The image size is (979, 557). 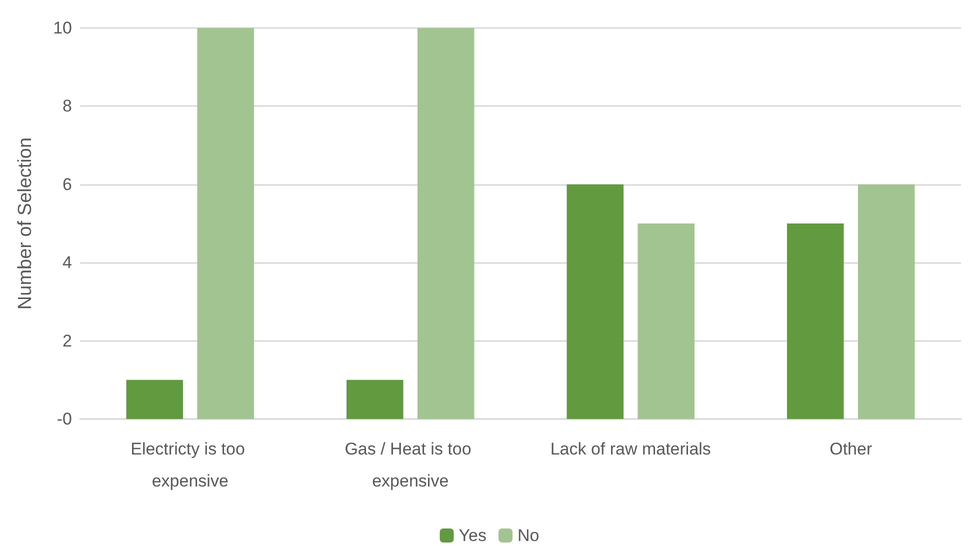 I want to click on legend-label: Yes, so click(x=472, y=535).